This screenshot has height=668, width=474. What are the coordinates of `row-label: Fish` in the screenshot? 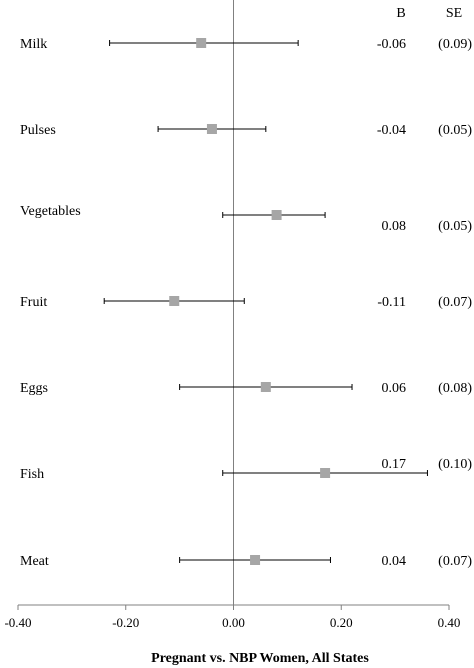 It's located at (32, 474).